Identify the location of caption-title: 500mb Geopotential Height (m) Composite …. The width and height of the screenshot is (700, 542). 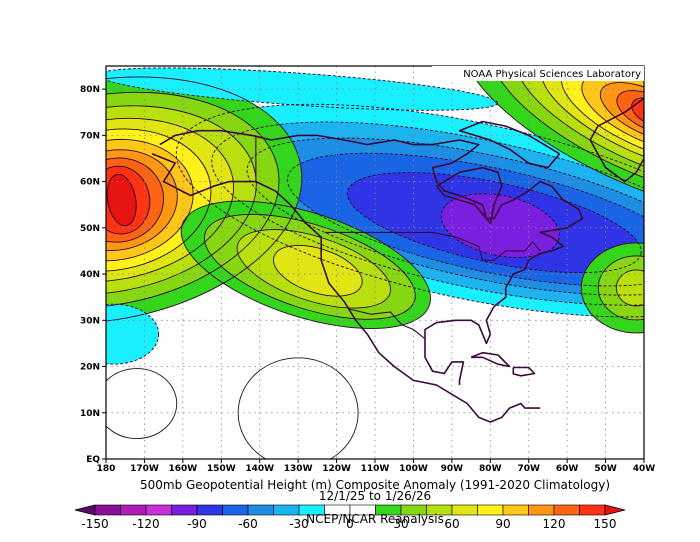
(375, 485).